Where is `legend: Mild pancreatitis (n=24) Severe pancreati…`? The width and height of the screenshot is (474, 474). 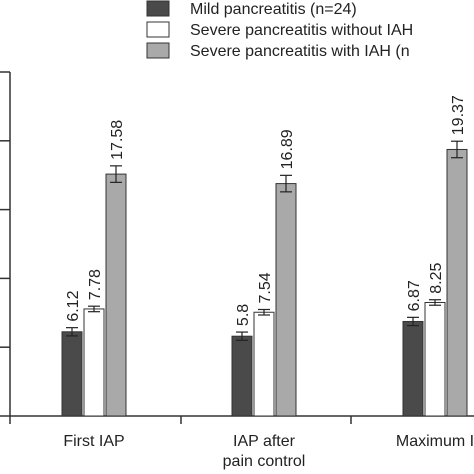
legend: Mild pancreatitis (n=24) Severe pancreati… is located at coordinates (279, 30).